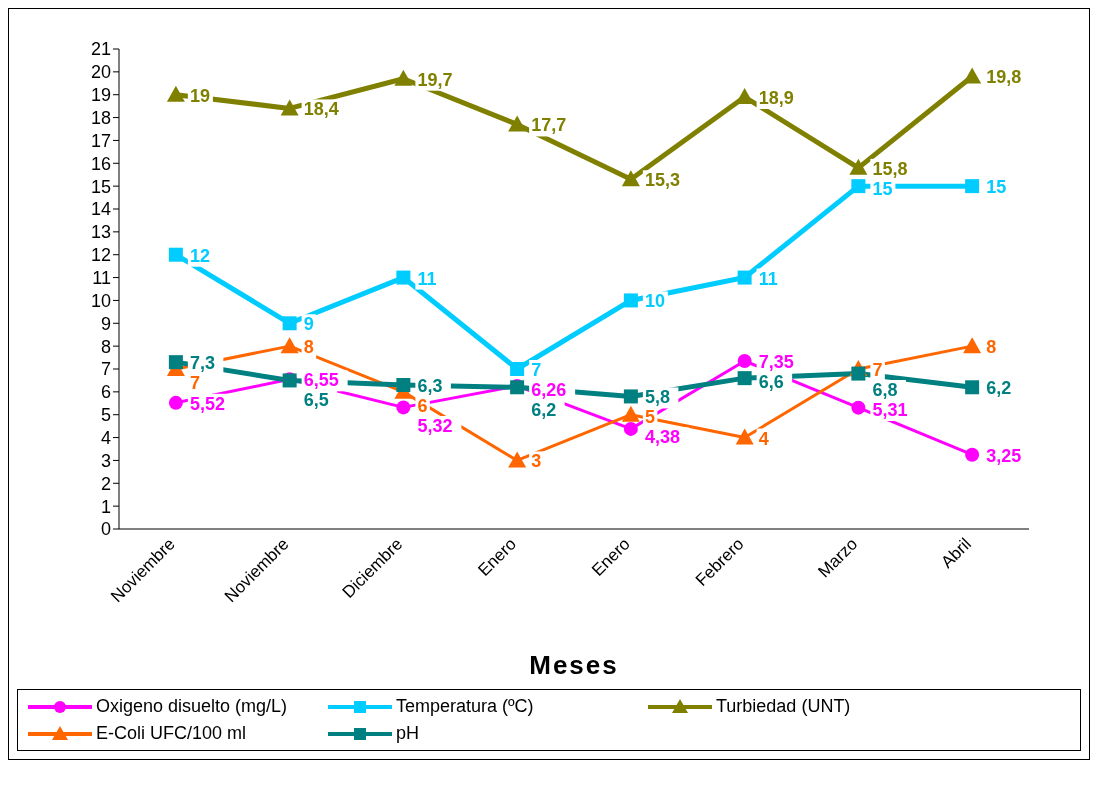 The height and width of the screenshot is (792, 1098). I want to click on y-tick-label: 19, so click(100, 95).